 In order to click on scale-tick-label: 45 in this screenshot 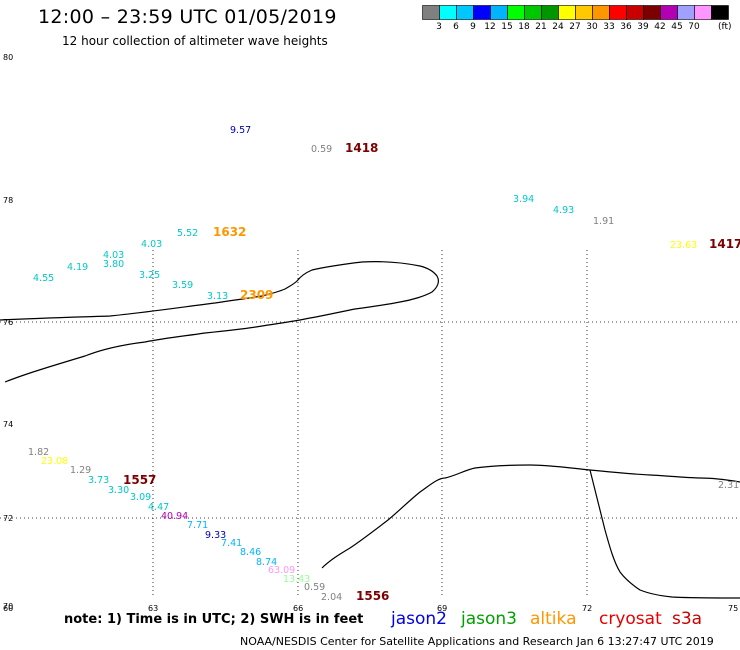, I will do `click(677, 27)`.